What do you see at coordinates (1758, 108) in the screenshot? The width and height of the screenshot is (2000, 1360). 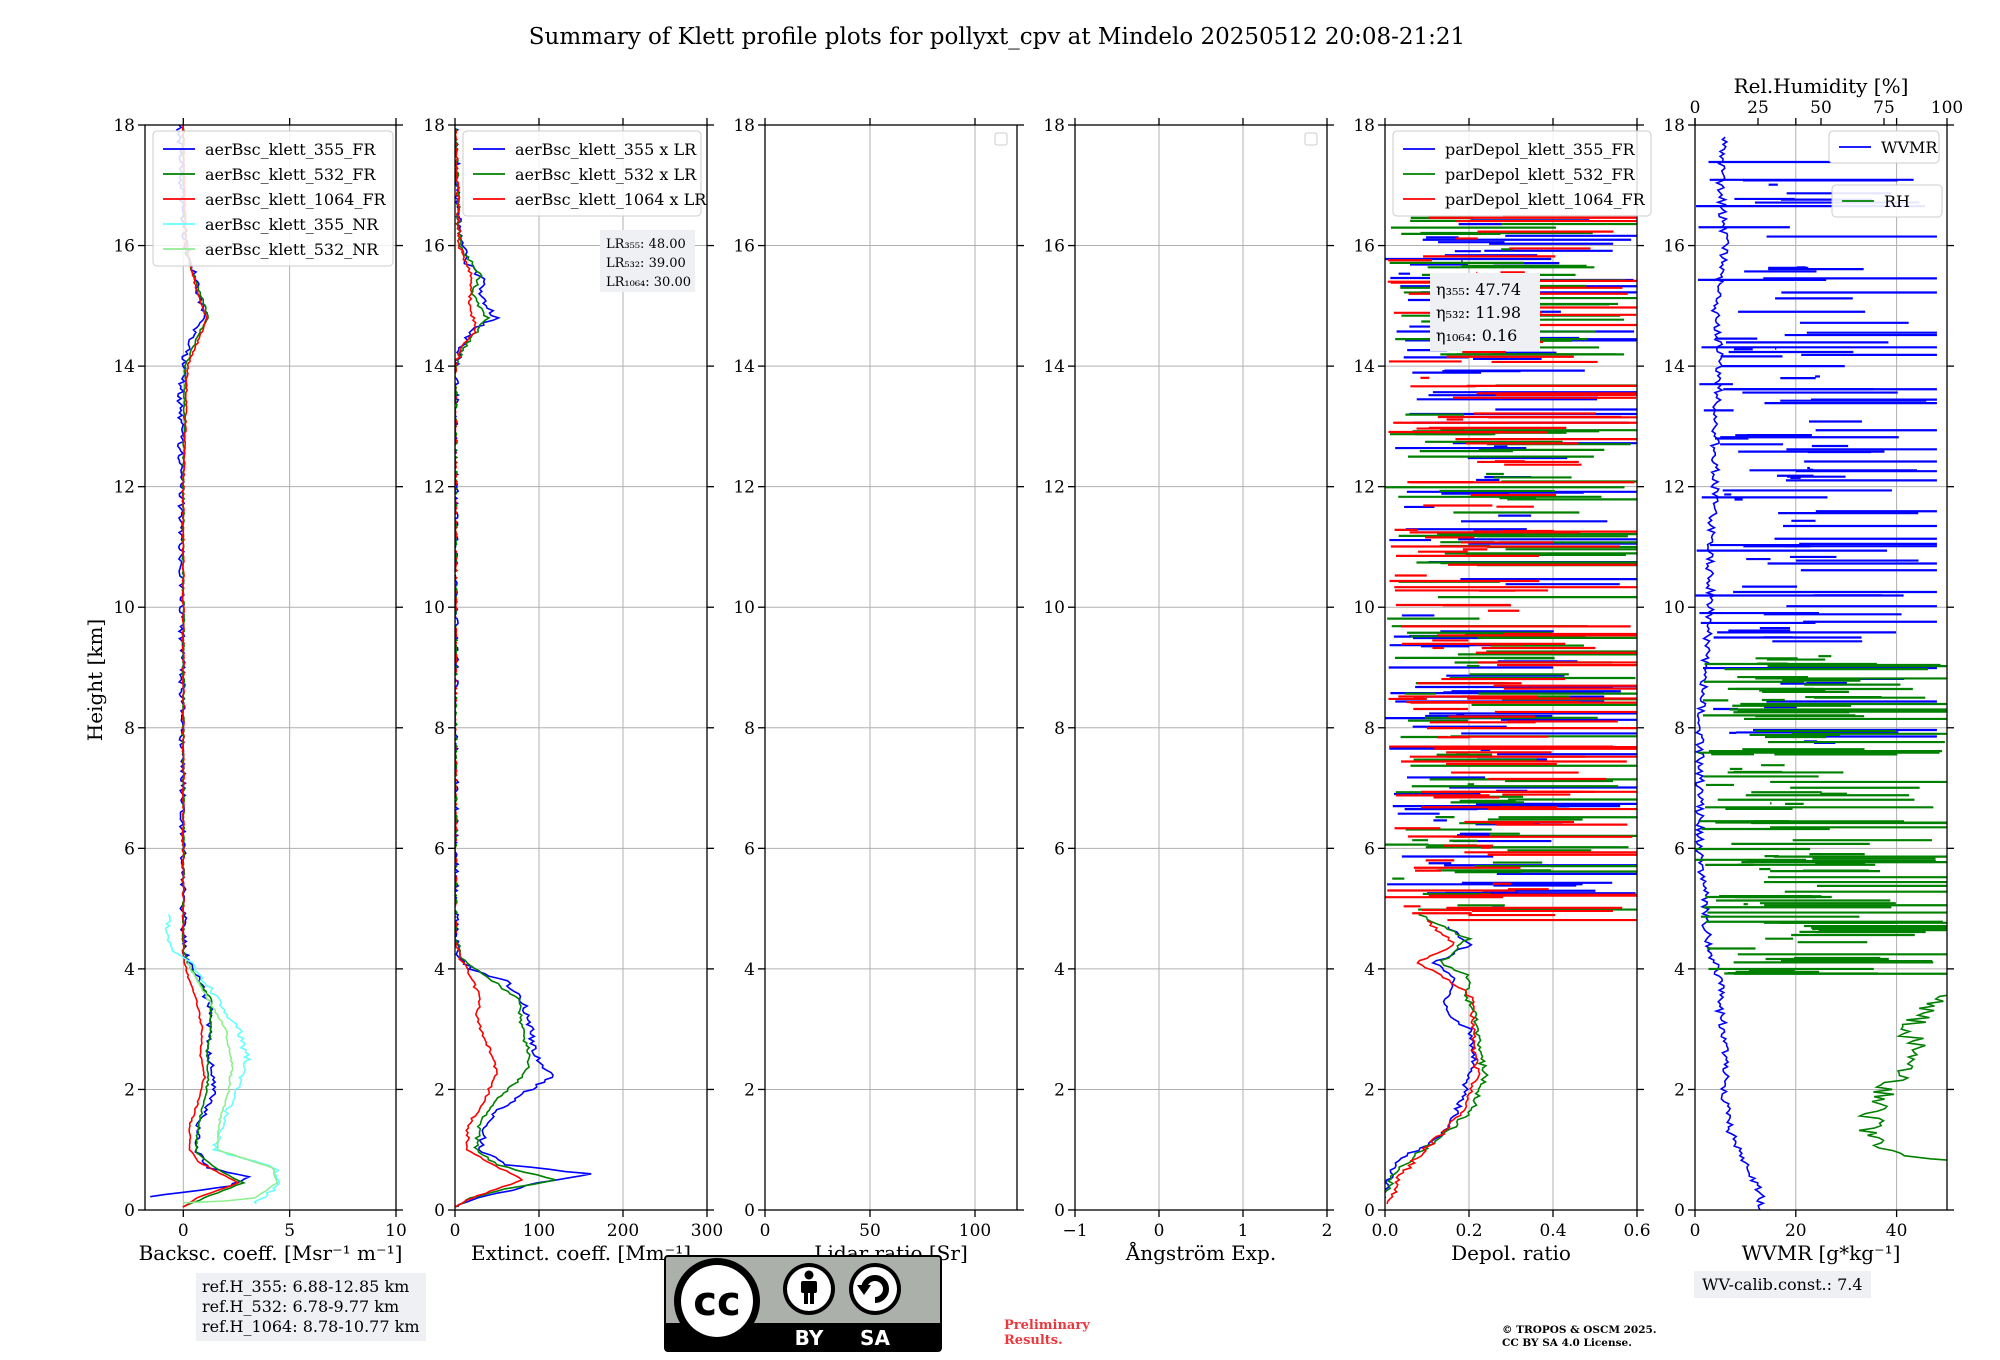 I see `x-top-tick-label: 25` at bounding box center [1758, 108].